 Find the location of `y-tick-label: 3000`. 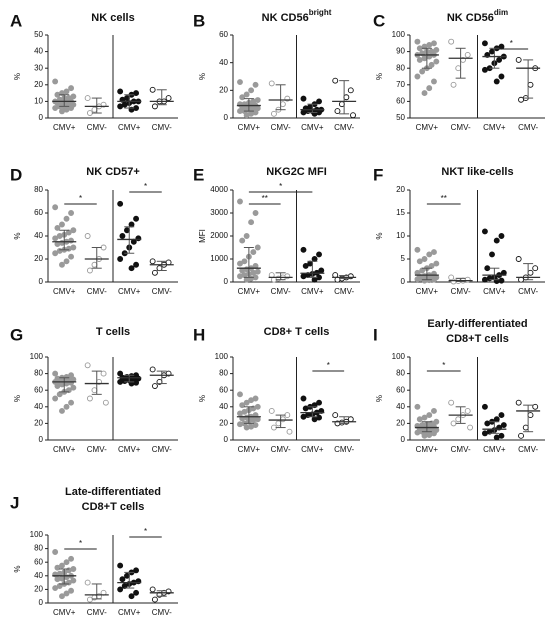

y-tick-label: 3000 is located at coordinates (219, 212).